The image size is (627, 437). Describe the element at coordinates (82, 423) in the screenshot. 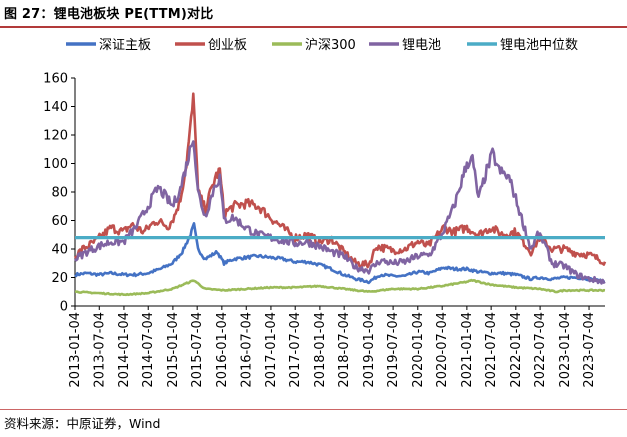

I see `source-note: 资料来源：中原证券，Wind` at that location.